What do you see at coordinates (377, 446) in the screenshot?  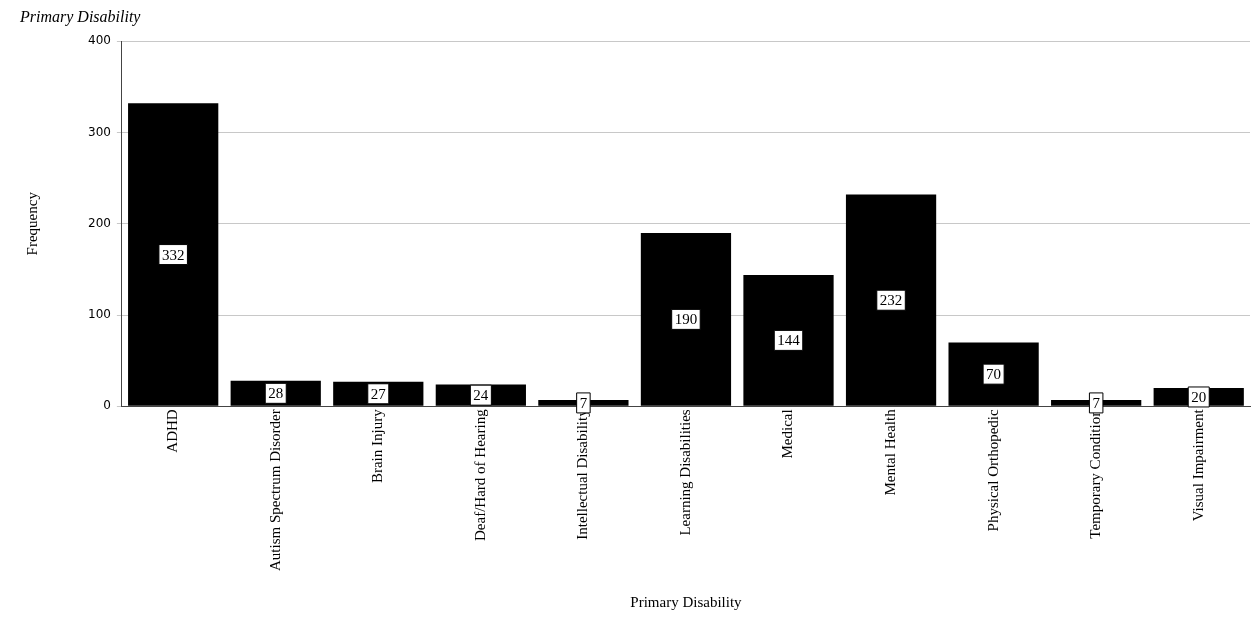 I see `x-tick-label: Brain Injury` at bounding box center [377, 446].